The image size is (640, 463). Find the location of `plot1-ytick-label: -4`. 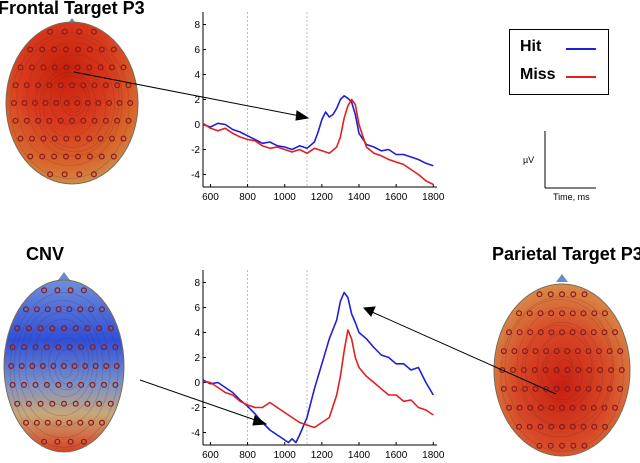

plot1-ytick-label: -4 is located at coordinates (195, 433).